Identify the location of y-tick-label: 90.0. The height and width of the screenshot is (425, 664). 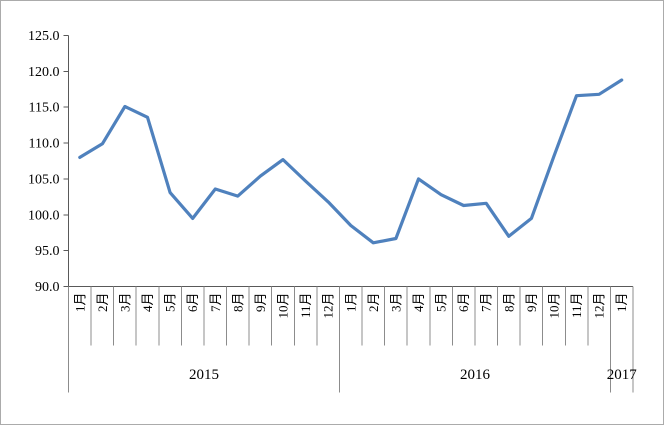
(47, 287).